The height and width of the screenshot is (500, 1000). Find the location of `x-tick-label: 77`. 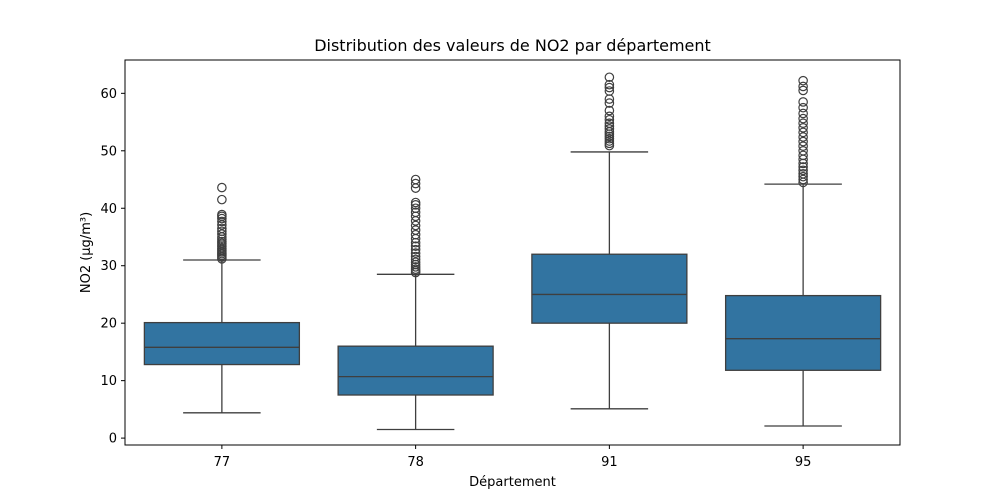

x-tick-label: 77 is located at coordinates (222, 462).